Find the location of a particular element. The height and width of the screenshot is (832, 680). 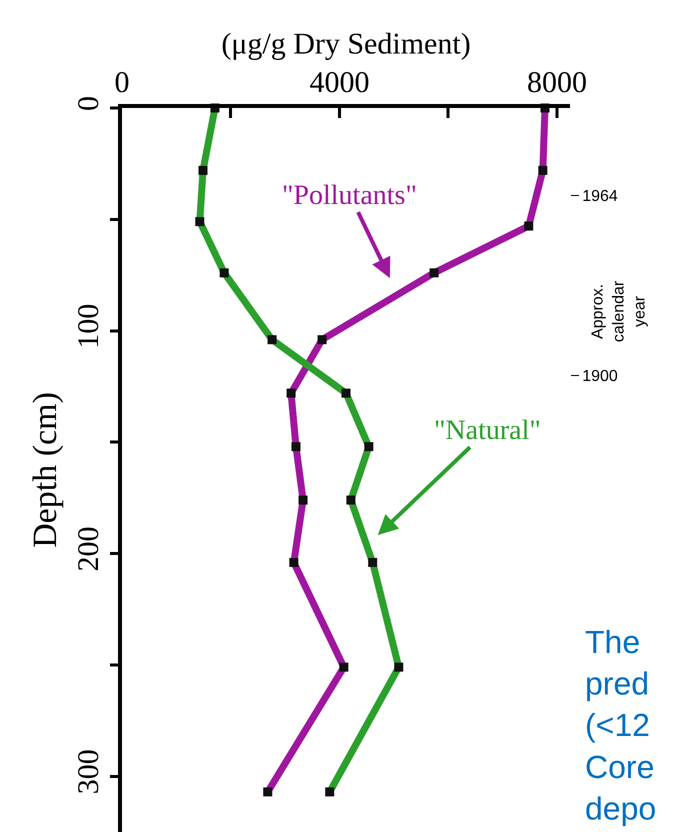

y2-tick-label: 1964 is located at coordinates (600, 196).